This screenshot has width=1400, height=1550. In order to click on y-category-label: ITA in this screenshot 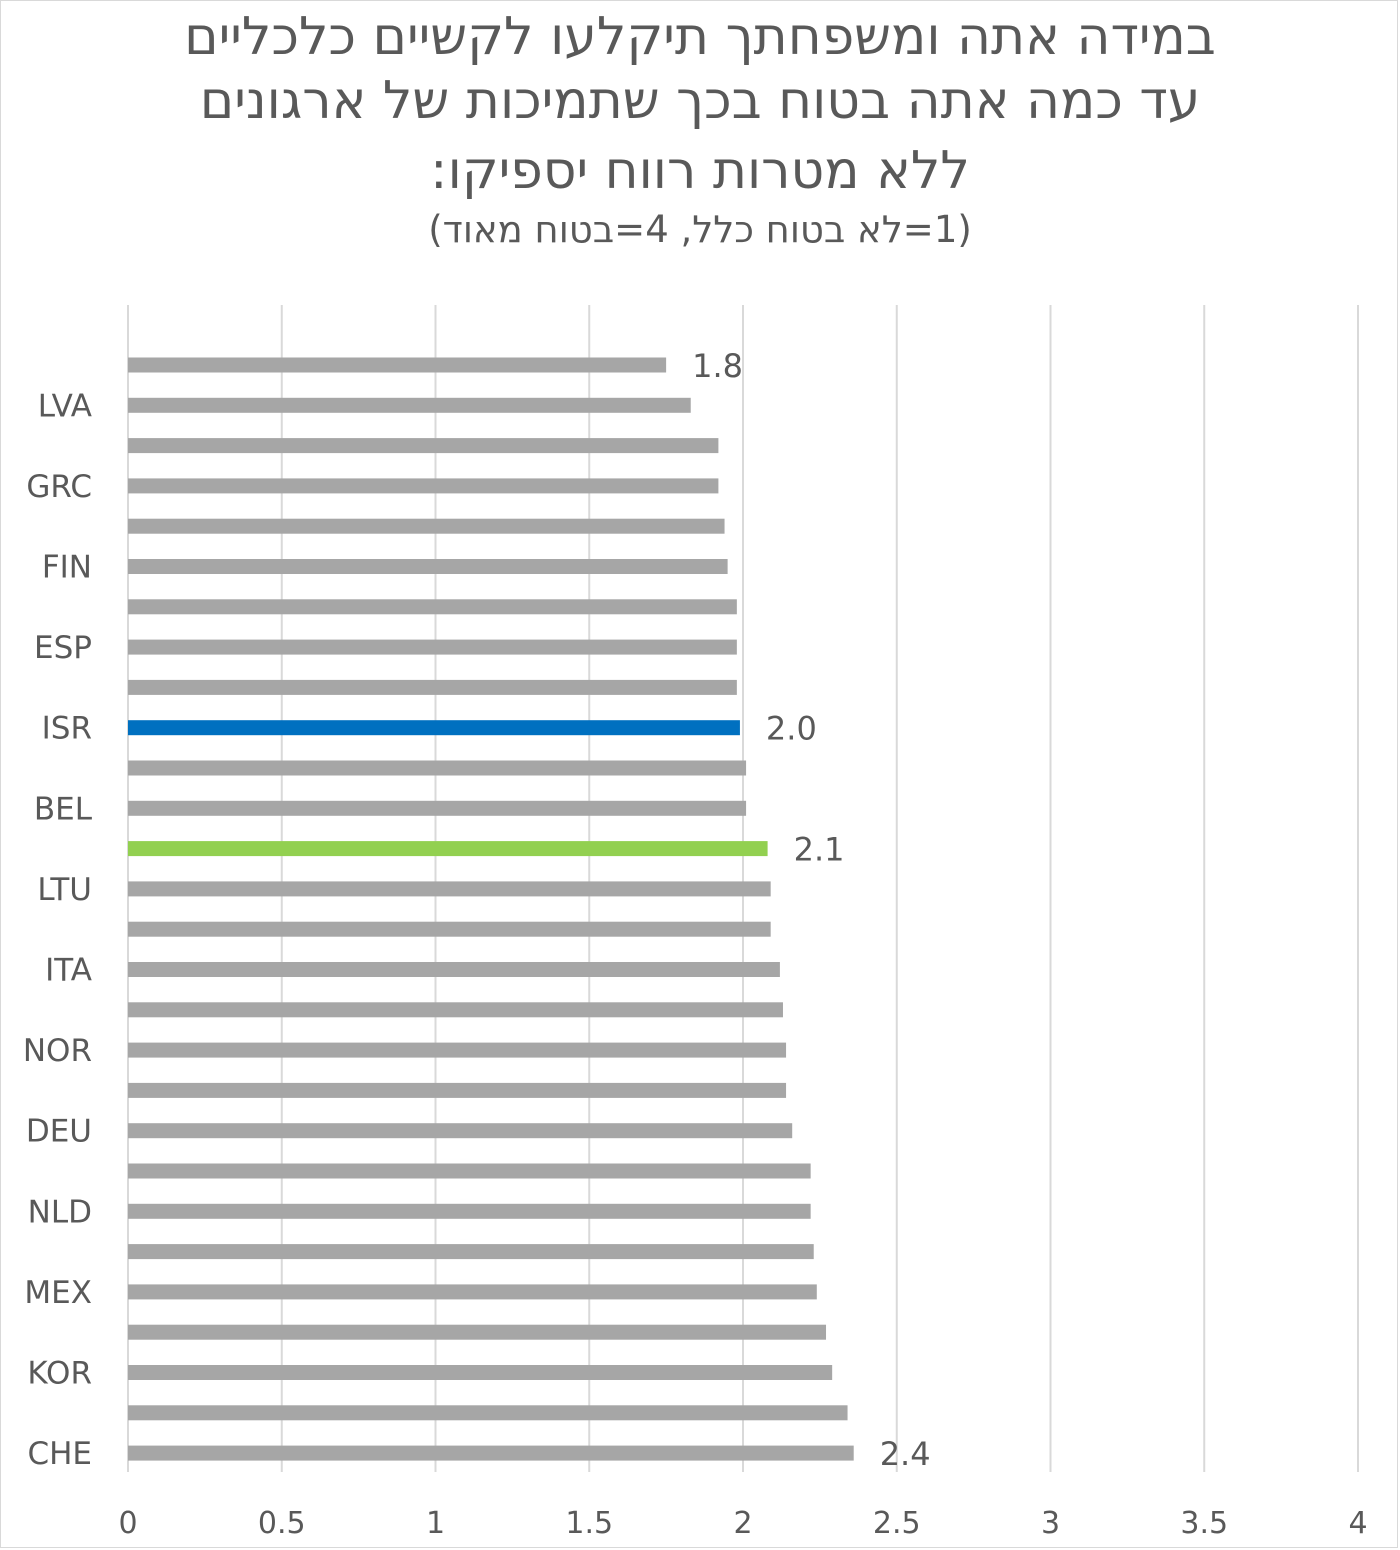, I will do `click(68, 971)`.